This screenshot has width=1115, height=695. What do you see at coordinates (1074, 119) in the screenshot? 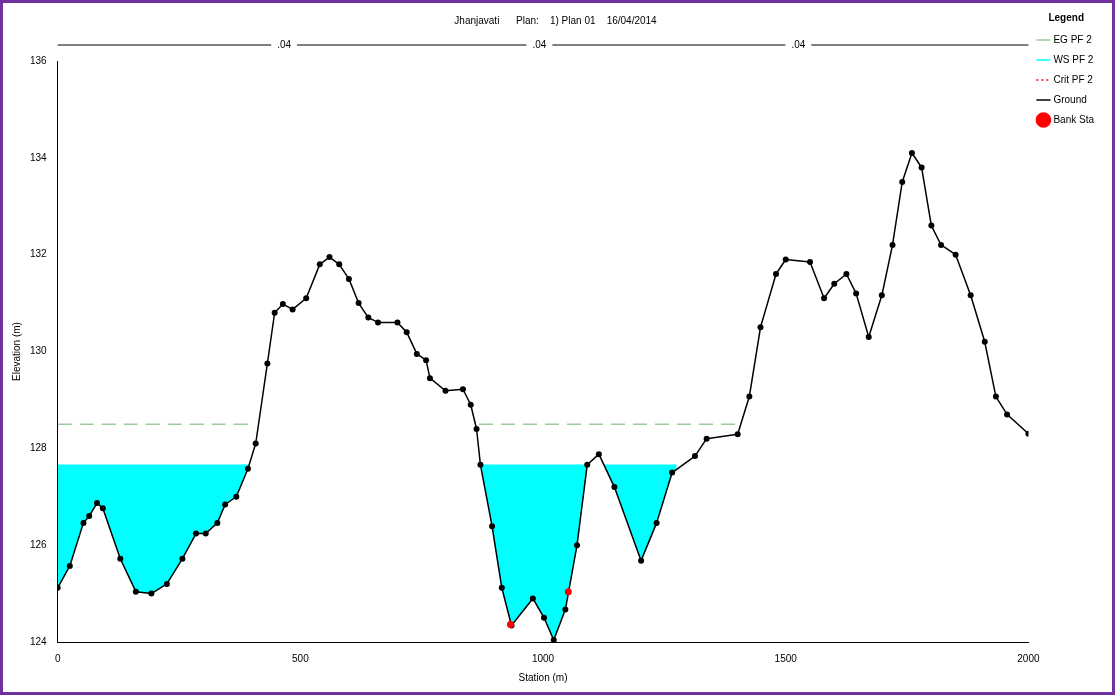
I see `legend-label: Bank Sta` at bounding box center [1074, 119].